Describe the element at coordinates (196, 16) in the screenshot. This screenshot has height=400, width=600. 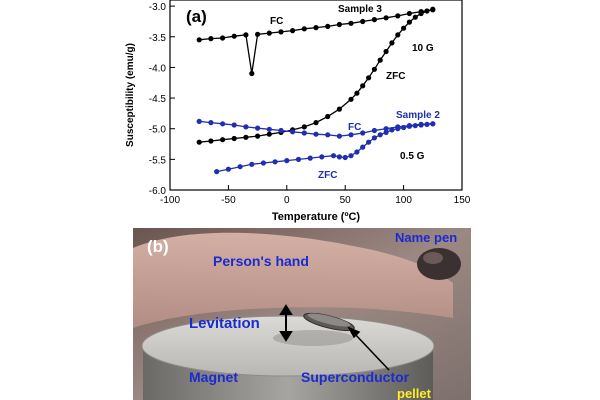
I see `panel-label-a: (a)` at that location.